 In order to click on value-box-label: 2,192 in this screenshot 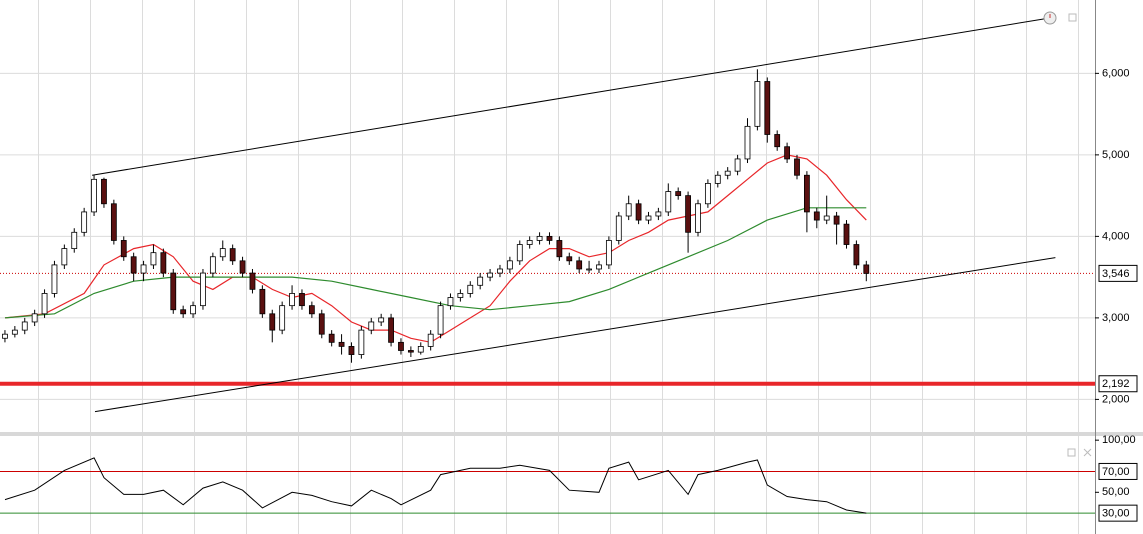, I will do `click(1116, 384)`.